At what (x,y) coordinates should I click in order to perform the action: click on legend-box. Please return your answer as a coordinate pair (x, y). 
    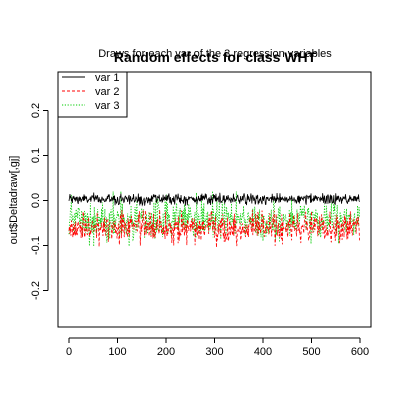
    Looking at the image, I should click on (92, 94).